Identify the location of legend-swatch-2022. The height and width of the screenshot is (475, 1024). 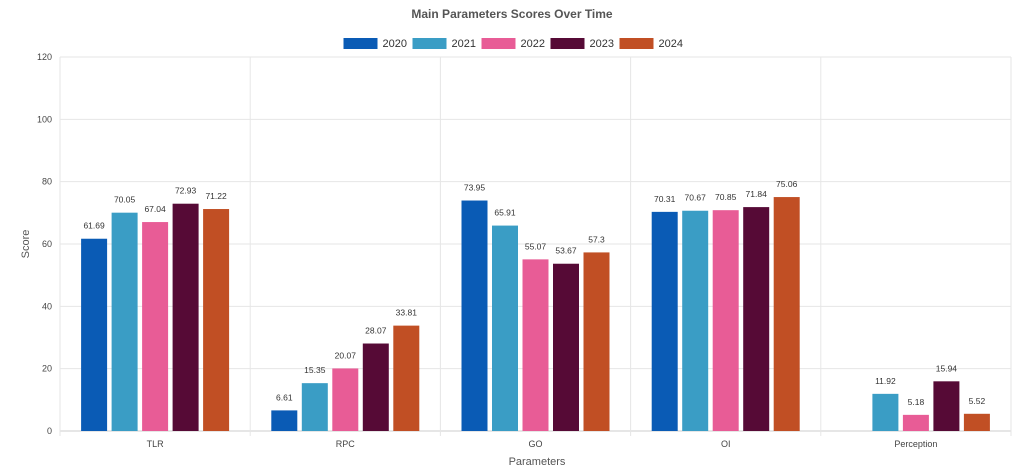
(498, 43).